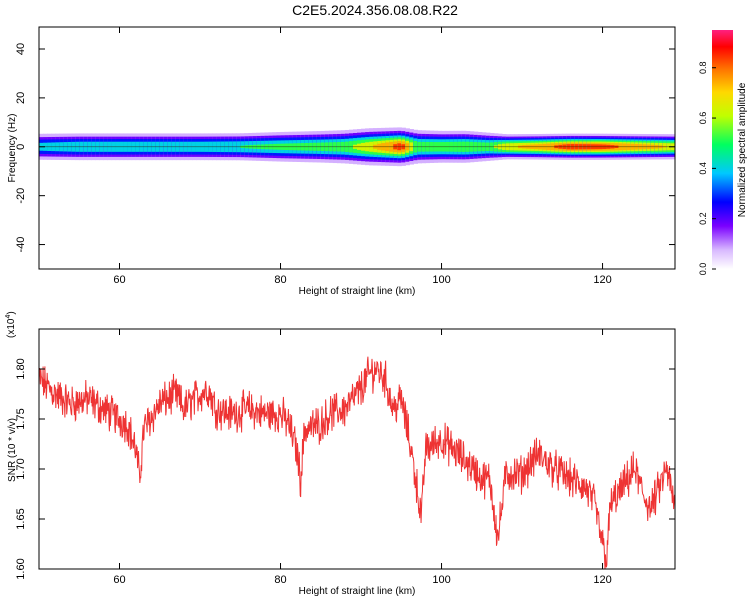  What do you see at coordinates (703, 168) in the screenshot?
I see `colorbar-tick-label: 0.4` at bounding box center [703, 168].